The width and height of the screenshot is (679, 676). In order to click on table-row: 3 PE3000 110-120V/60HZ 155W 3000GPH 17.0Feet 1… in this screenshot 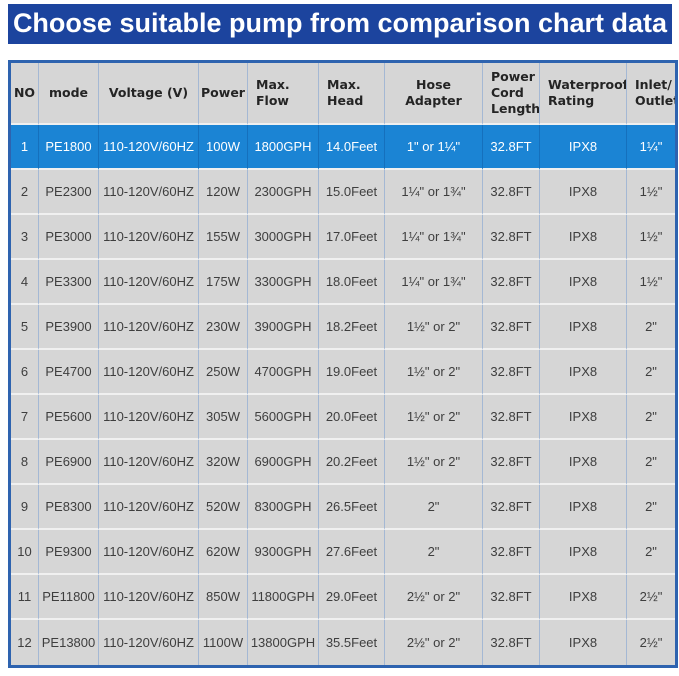, I will do `click(343, 237)`.